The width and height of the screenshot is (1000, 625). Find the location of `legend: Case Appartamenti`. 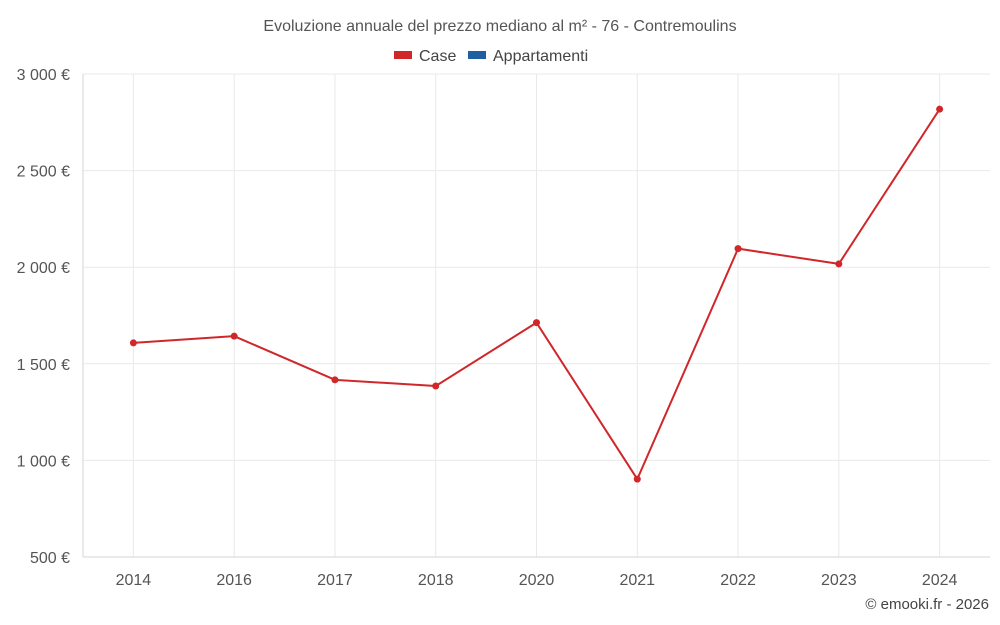

legend: Case Appartamenti is located at coordinates (491, 56).